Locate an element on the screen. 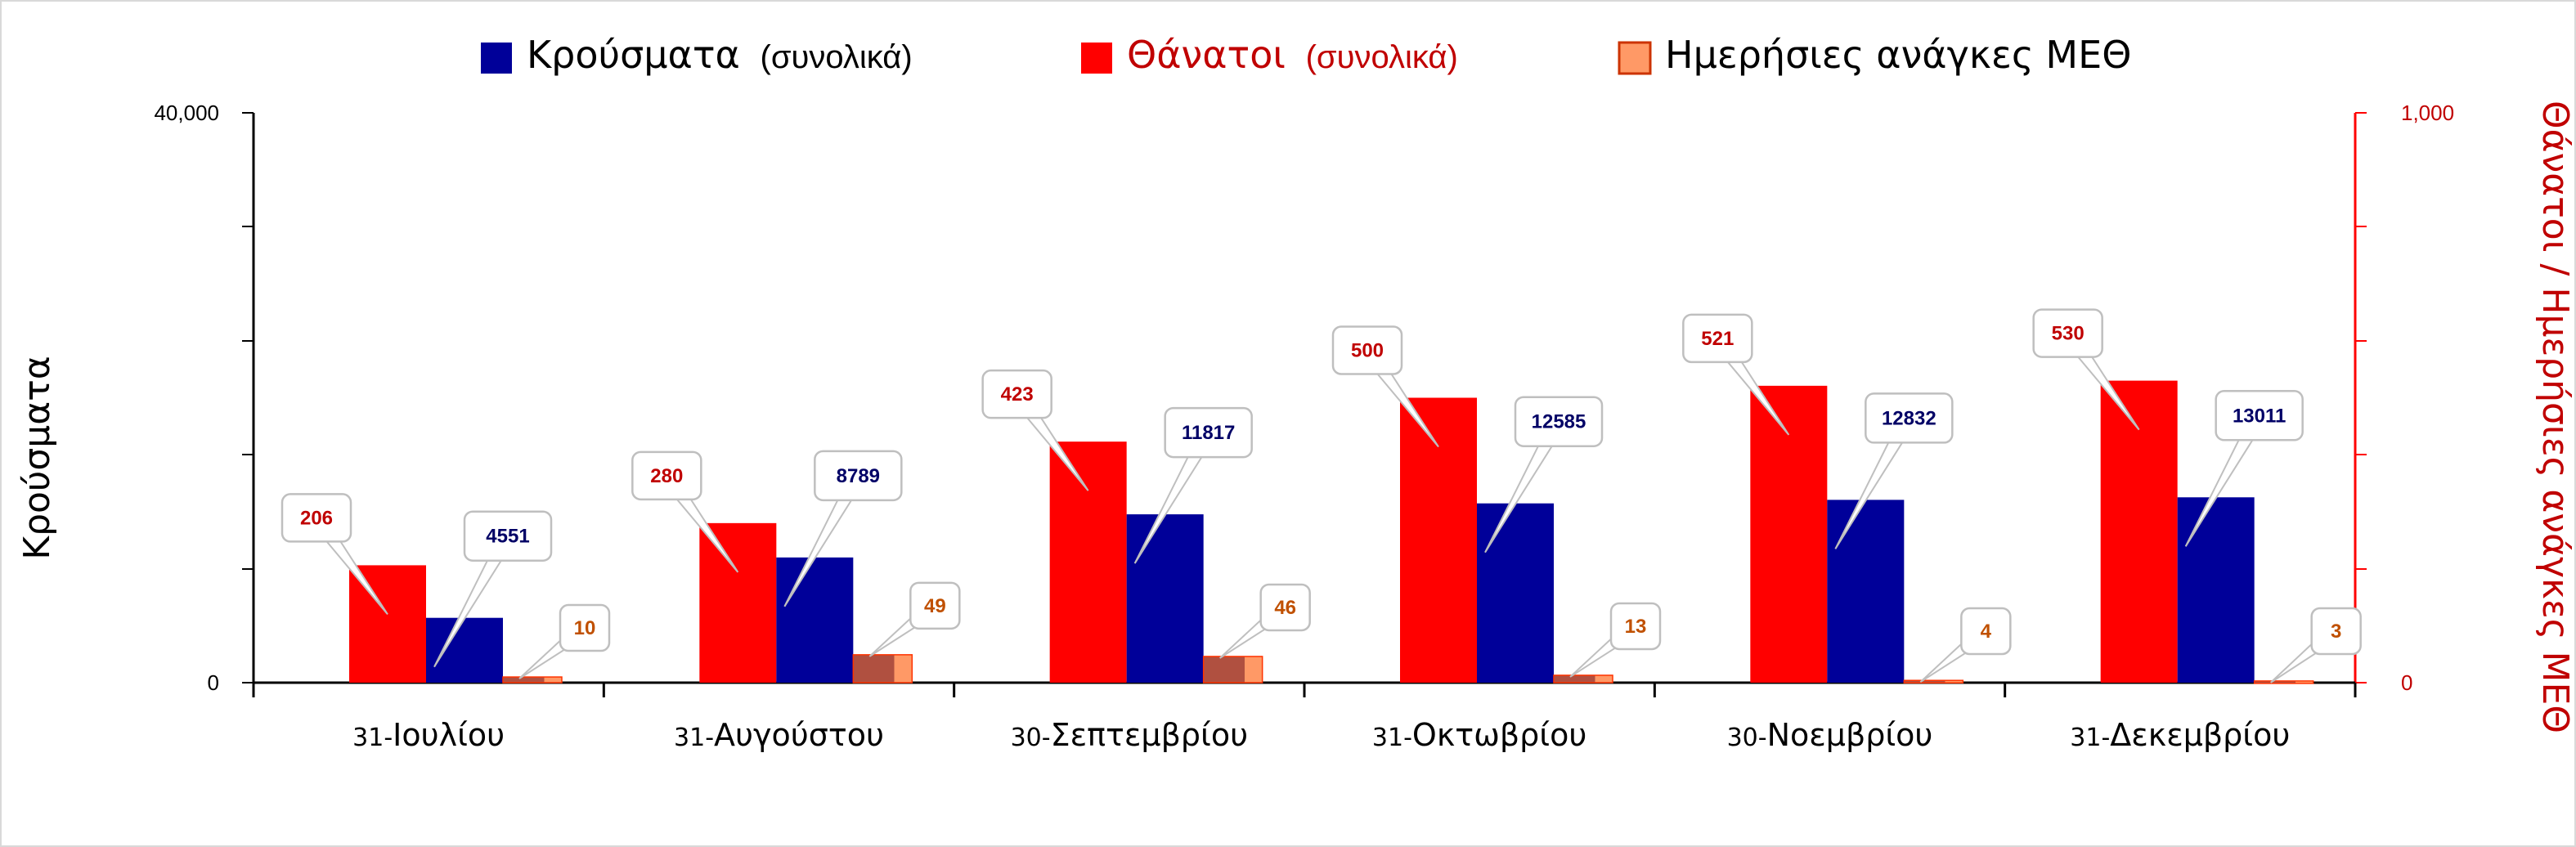 Image resolution: width=2576 pixels, height=847 pixels. legend-label-deaths: Θάνατοι (συνολικά) is located at coordinates (1292, 55).